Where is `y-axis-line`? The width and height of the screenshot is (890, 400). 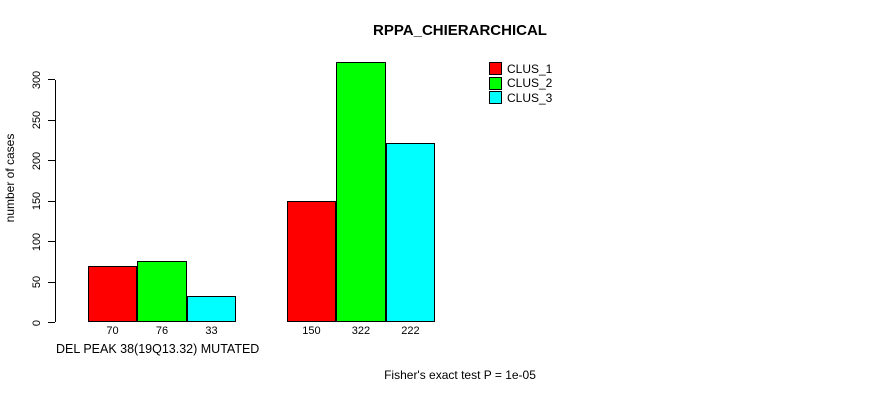
y-axis-line is located at coordinates (55, 201).